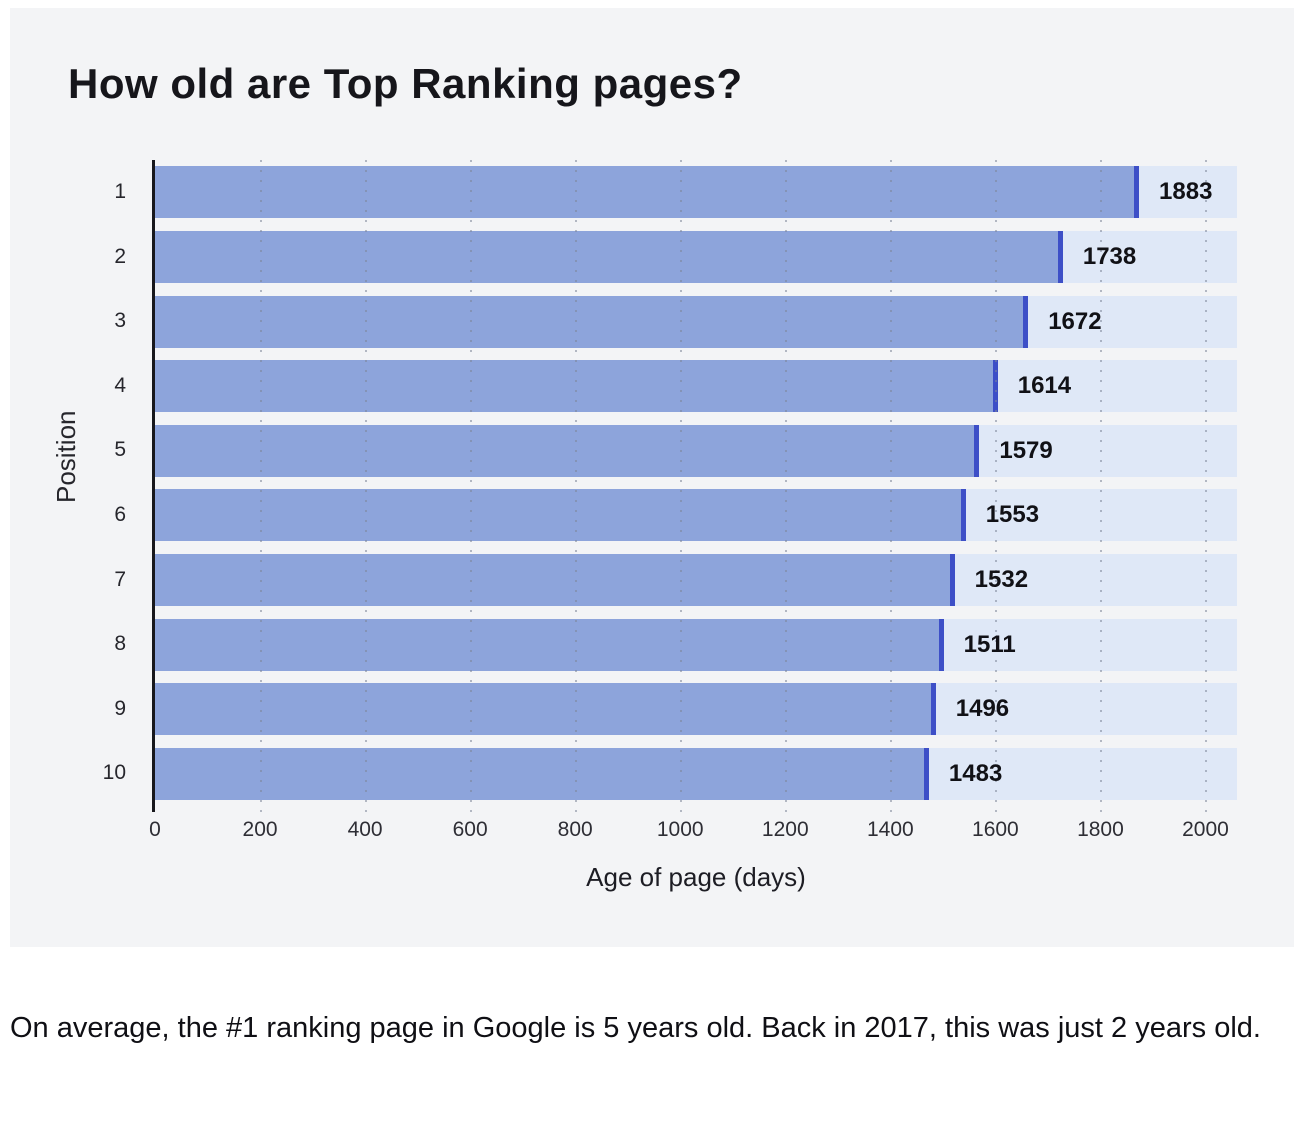 This screenshot has width=1294, height=1124. What do you see at coordinates (995, 829) in the screenshot?
I see `x-tick-label: 1600` at bounding box center [995, 829].